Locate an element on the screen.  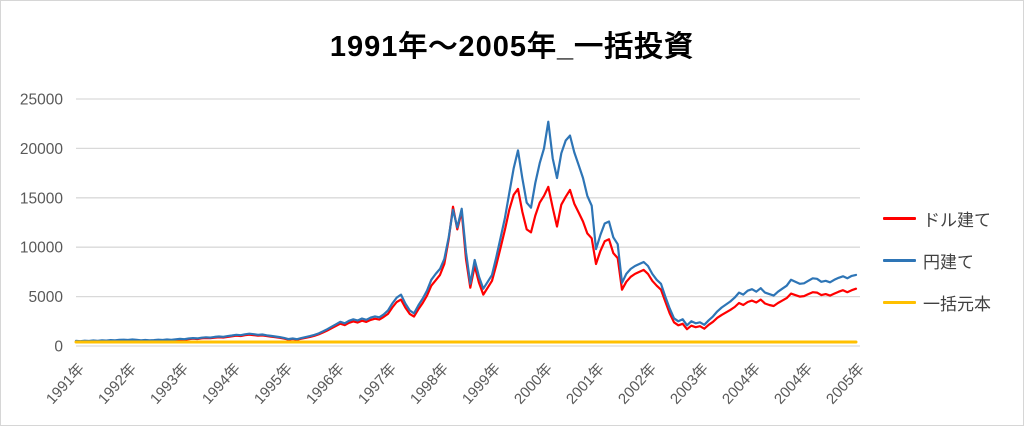
x-axis-tick-label: 2002年 is located at coordinates (637, 383).